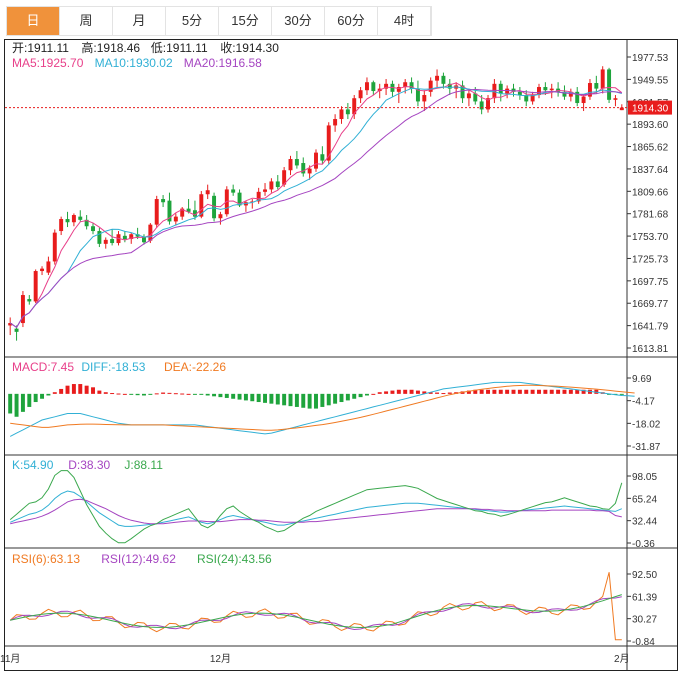 Image resolution: width=685 pixels, height=681 pixels. I want to click on macd-legend-0: MACD:7.45, so click(43, 367).